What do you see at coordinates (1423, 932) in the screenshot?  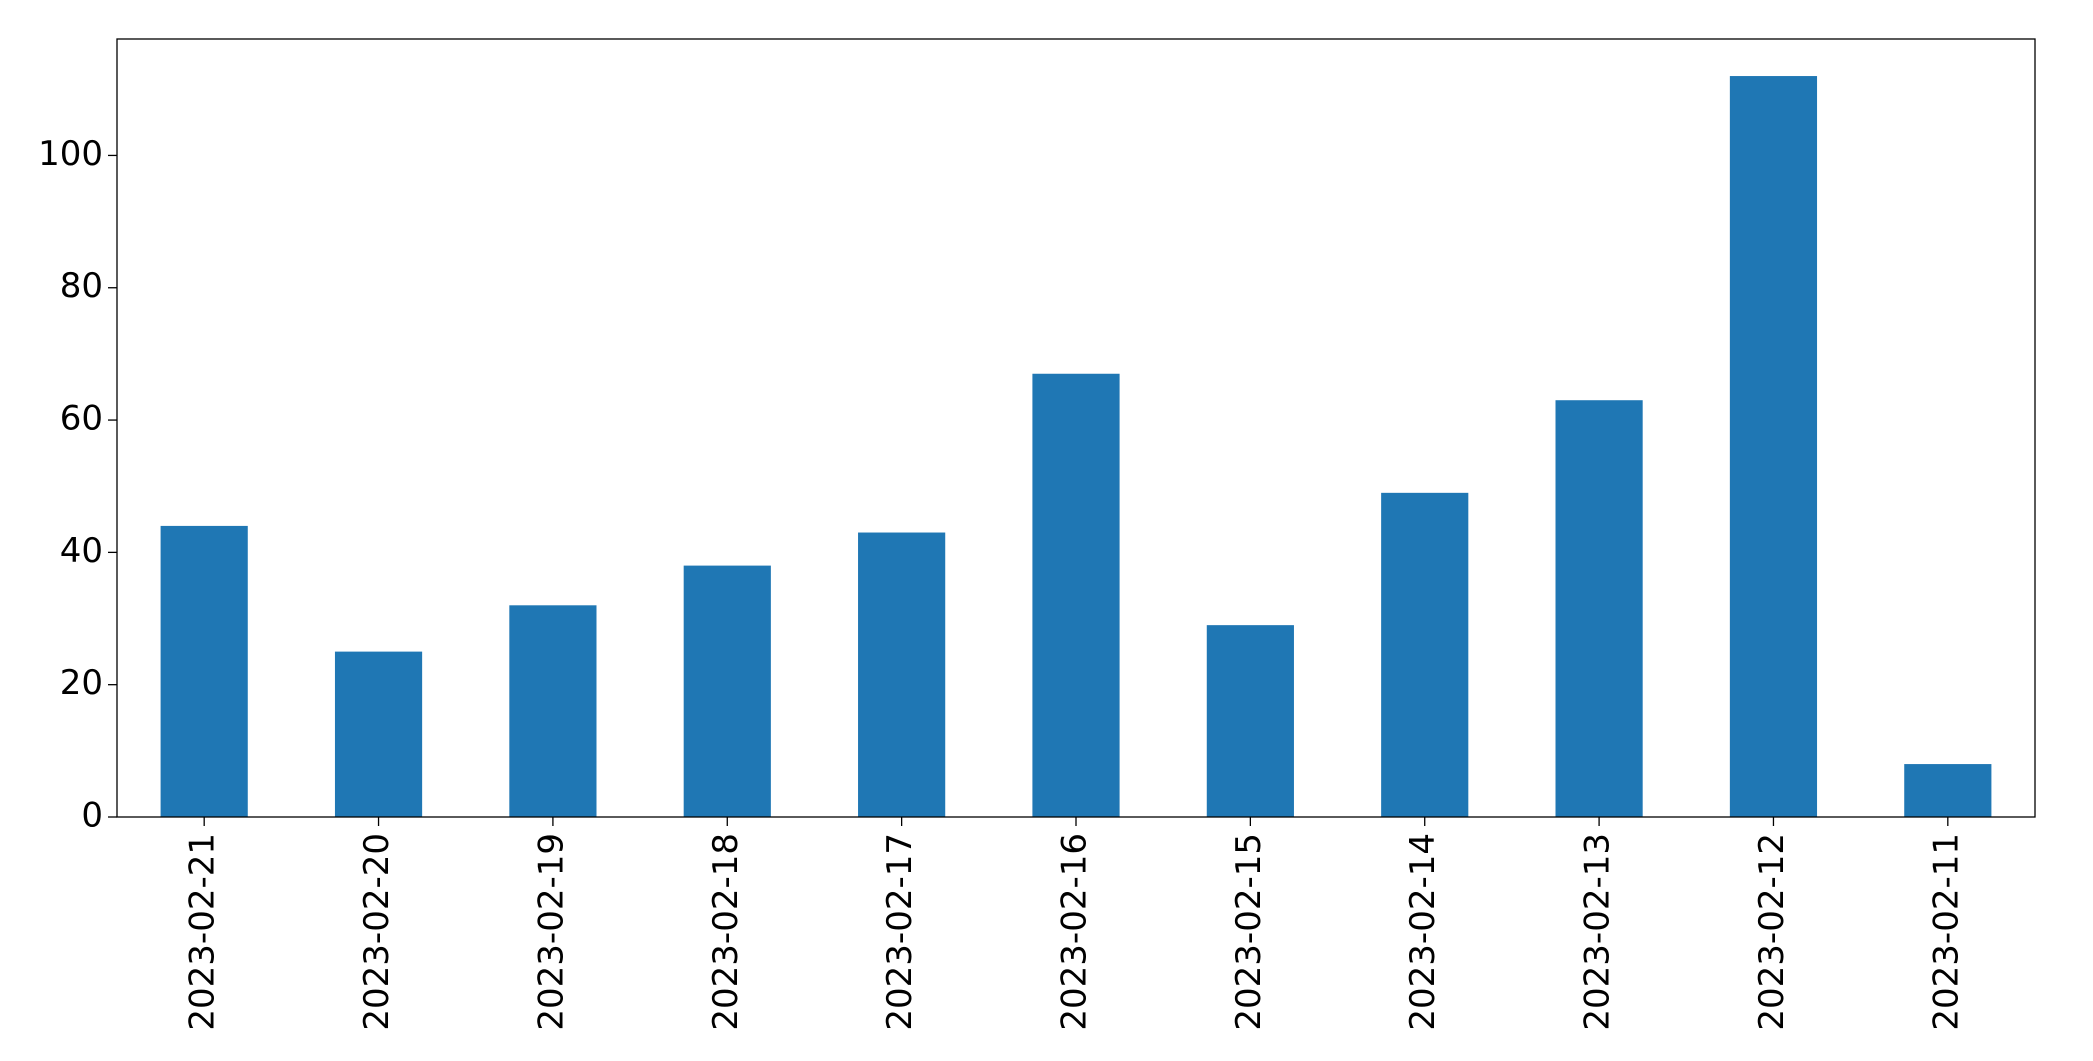 I see `x-tick-label: 2023-02-14` at bounding box center [1423, 932].